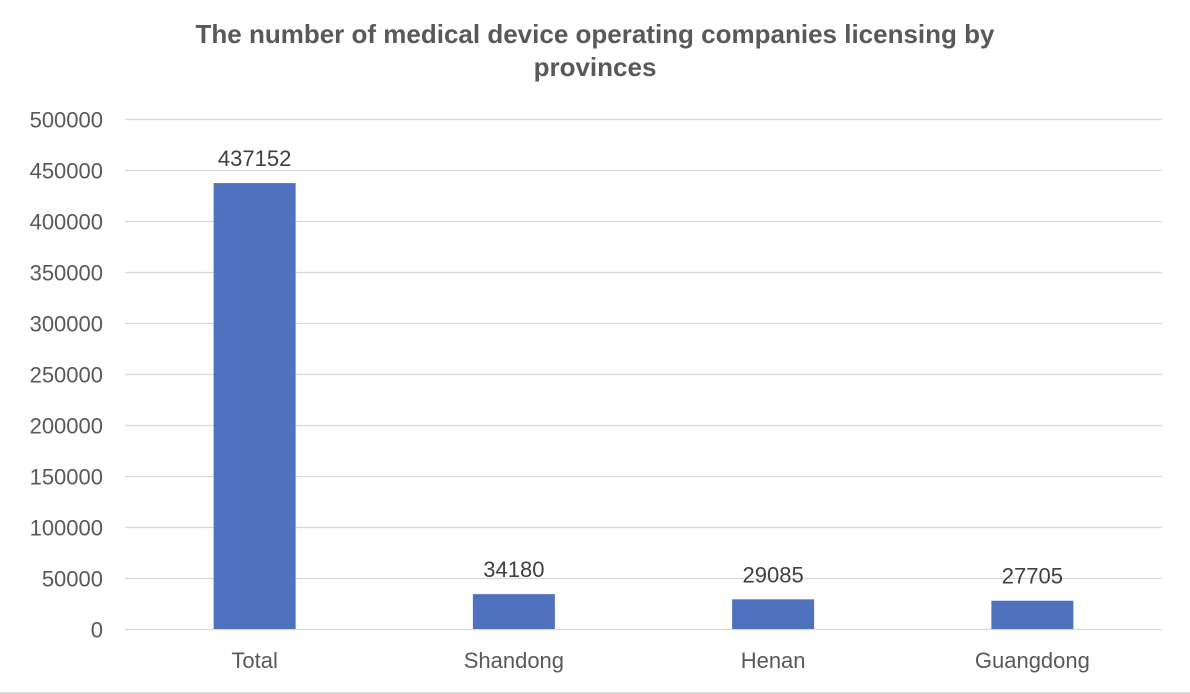  I want to click on y-tick-label: 250000, so click(66, 375).